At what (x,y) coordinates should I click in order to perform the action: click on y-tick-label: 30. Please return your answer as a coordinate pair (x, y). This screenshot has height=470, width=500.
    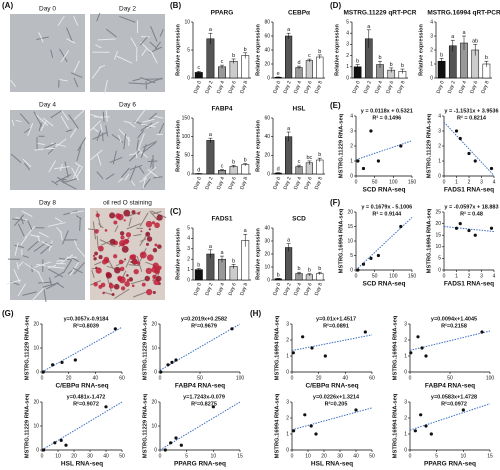
    Looking at the image, I should click on (267, 241).